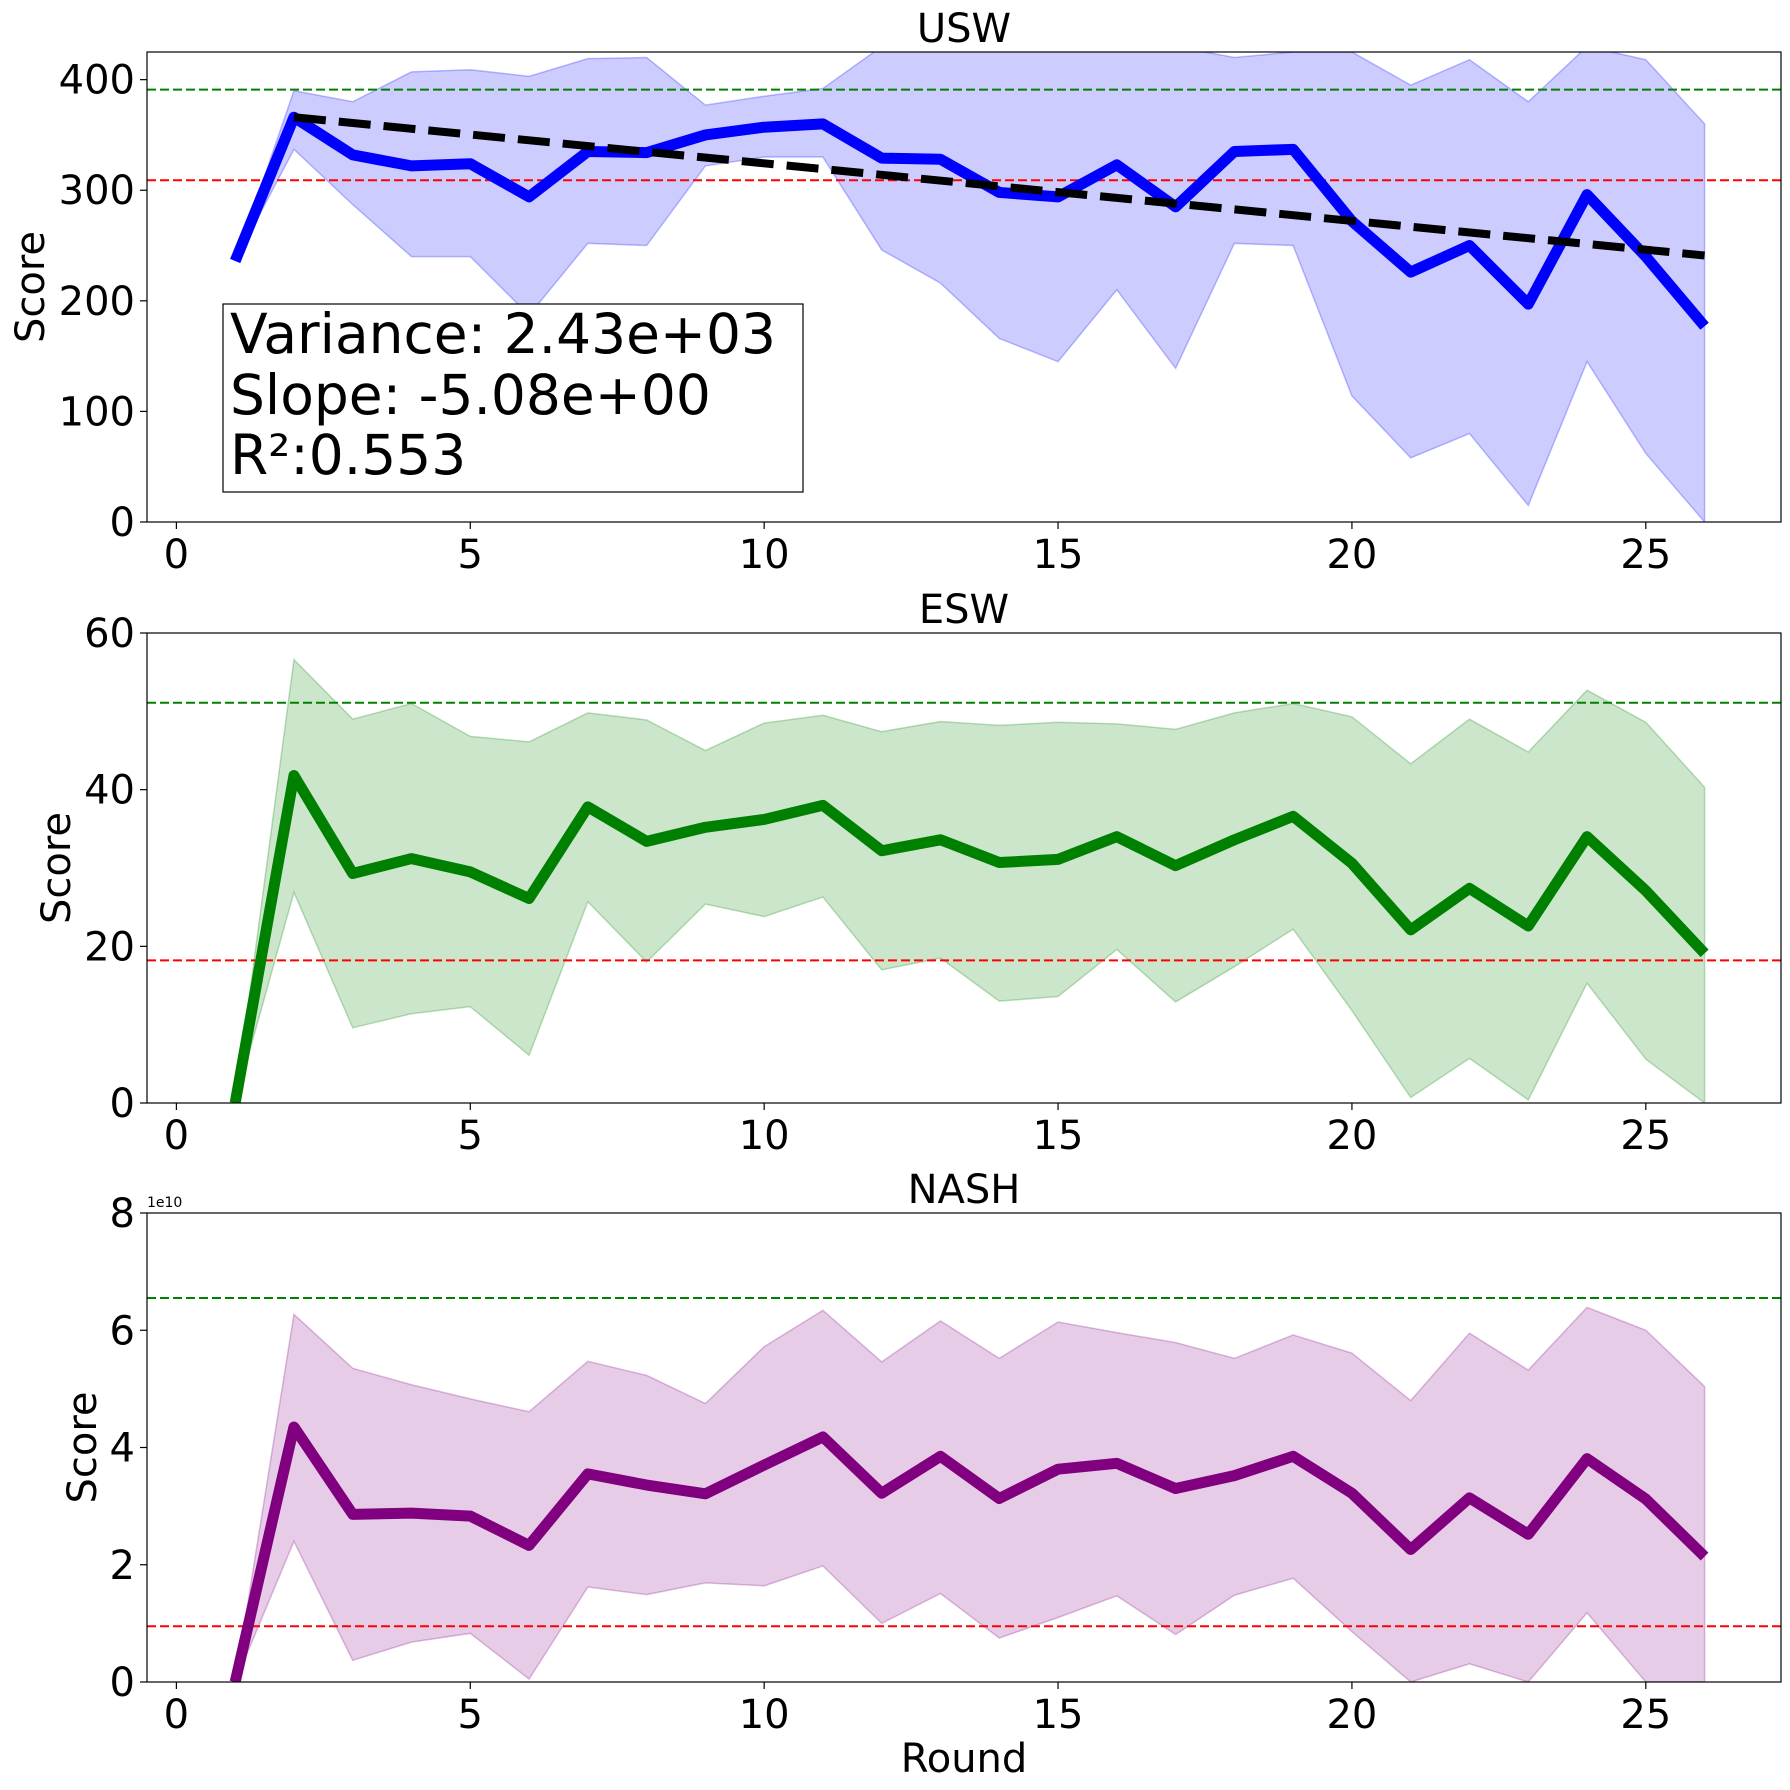 The height and width of the screenshot is (1790, 1790). I want to click on nash-chart-title: NASH, so click(964, 1190).